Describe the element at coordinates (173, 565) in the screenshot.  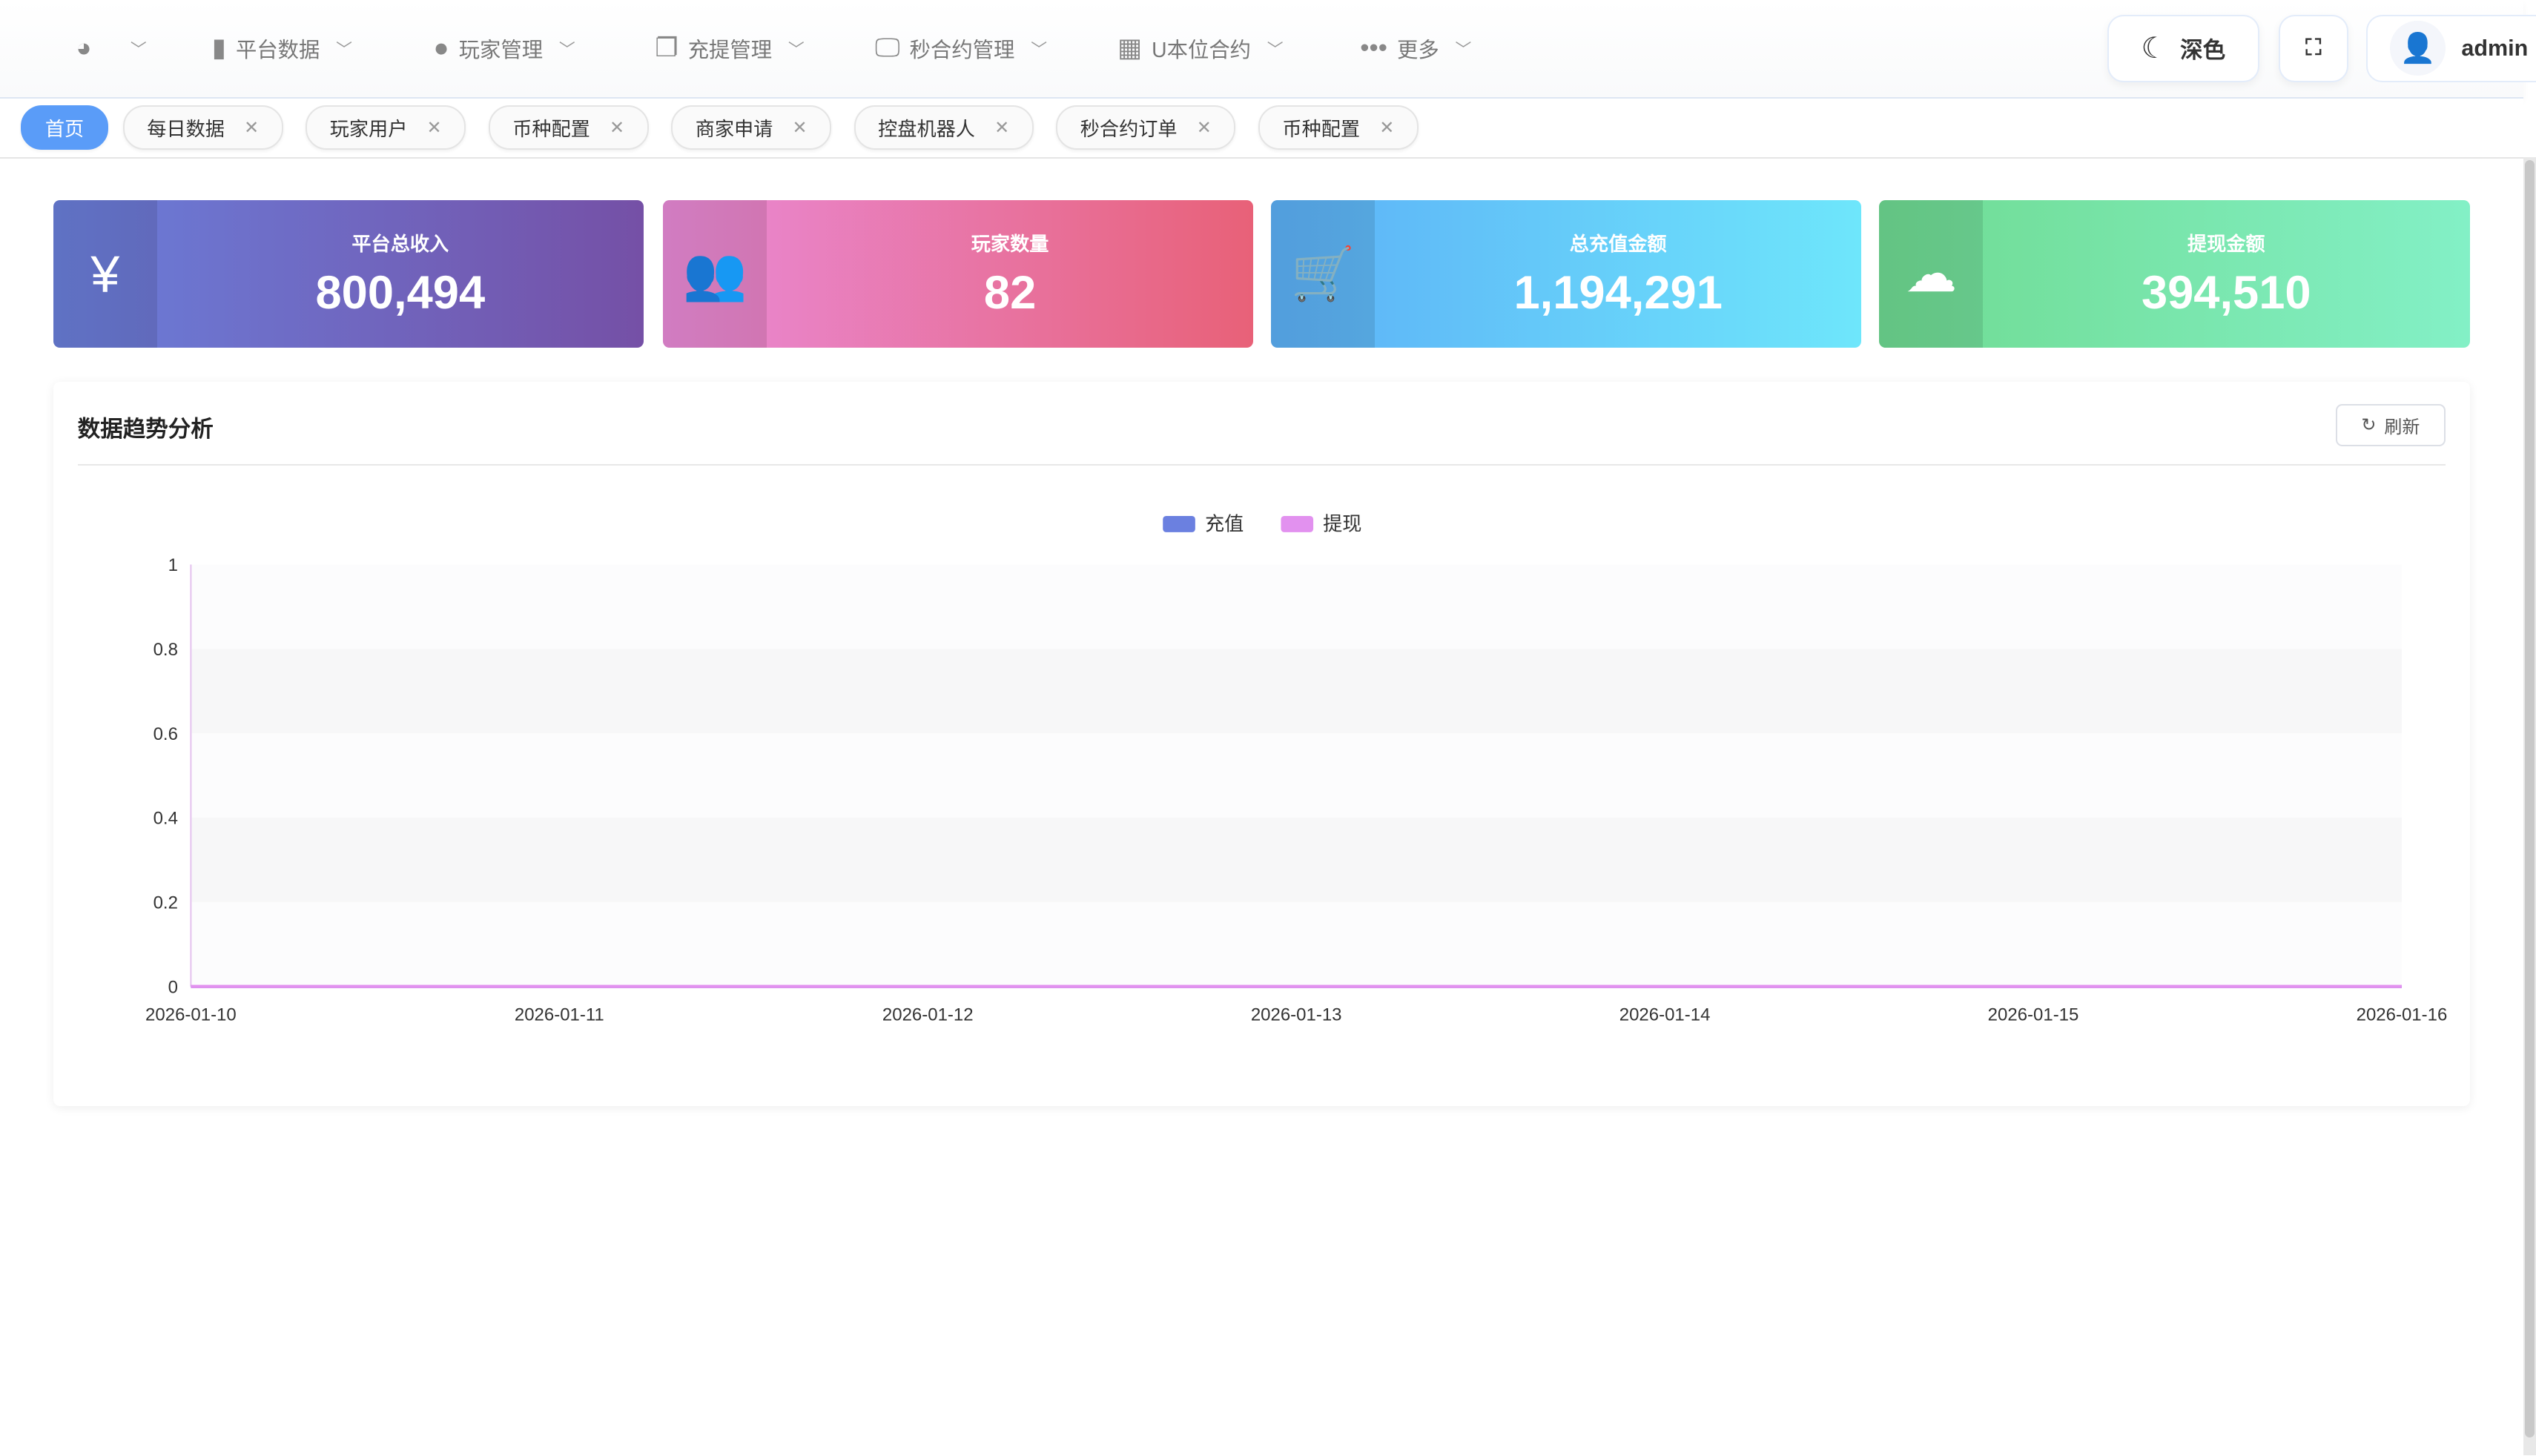
I see `y-tick-label: 1` at that location.